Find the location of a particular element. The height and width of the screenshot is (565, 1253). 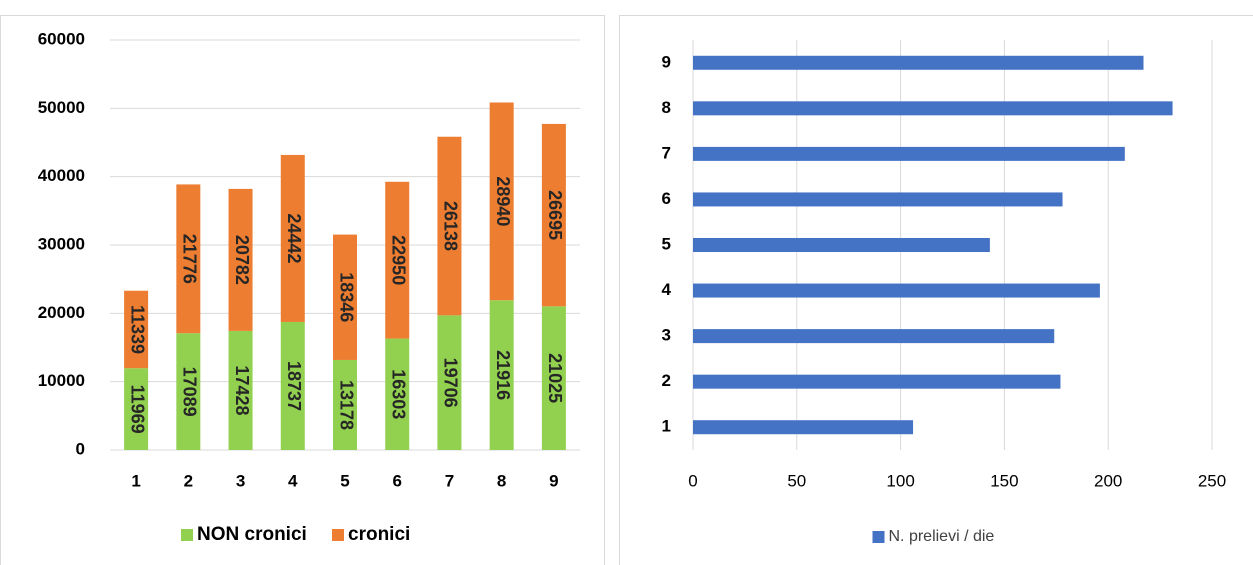

y-tick-label: 10000 is located at coordinates (61, 380).